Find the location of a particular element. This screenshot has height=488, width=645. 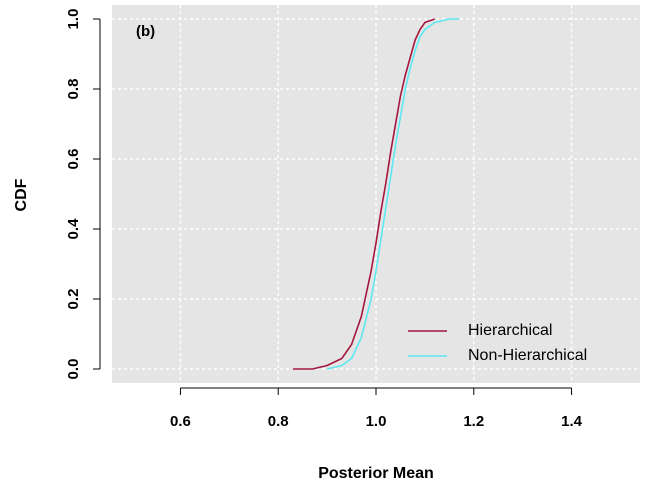

x-tick-label: 0.8 is located at coordinates (278, 421).